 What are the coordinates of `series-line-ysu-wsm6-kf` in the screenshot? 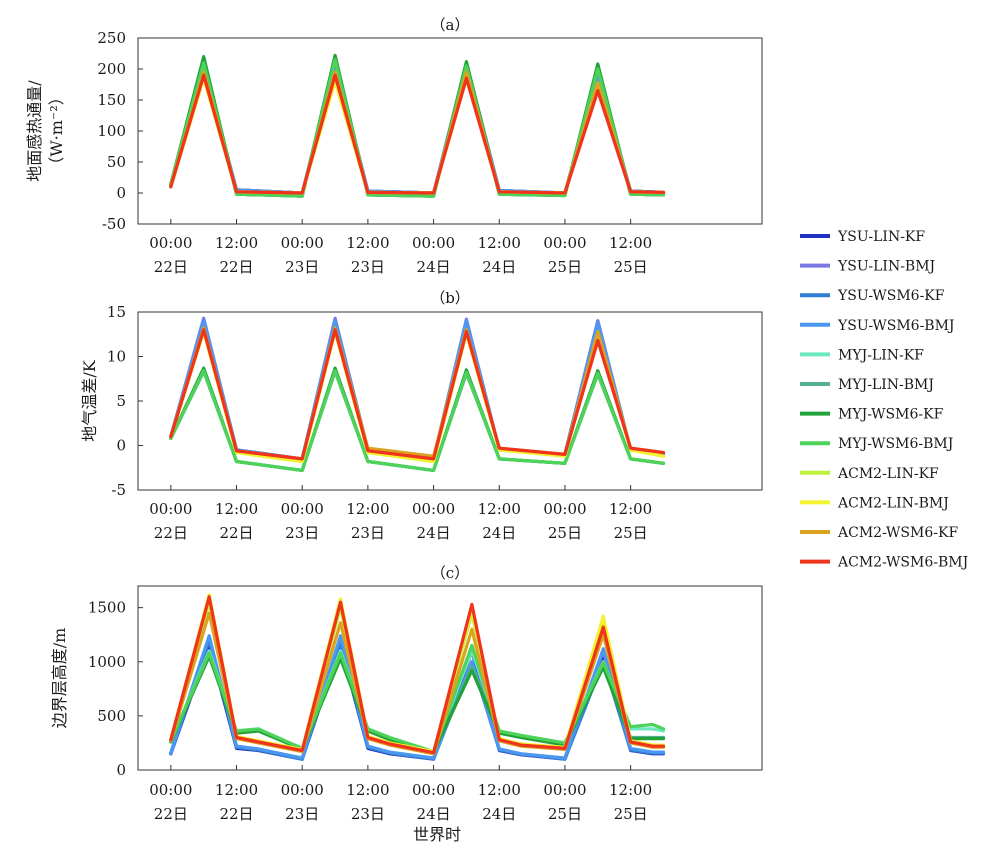 It's located at (417, 131).